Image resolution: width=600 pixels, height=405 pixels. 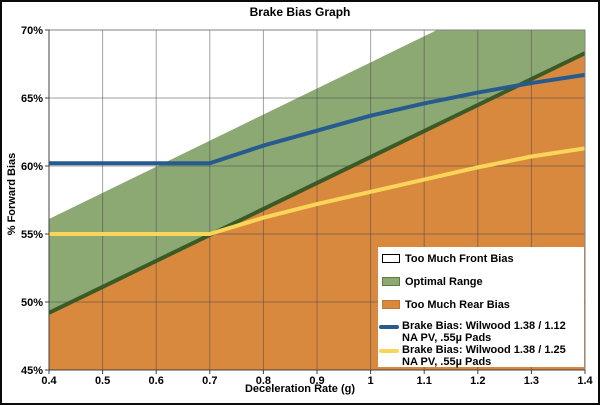 What do you see at coordinates (389, 351) in the screenshot?
I see `wilwood-125-line-swatch` at bounding box center [389, 351].